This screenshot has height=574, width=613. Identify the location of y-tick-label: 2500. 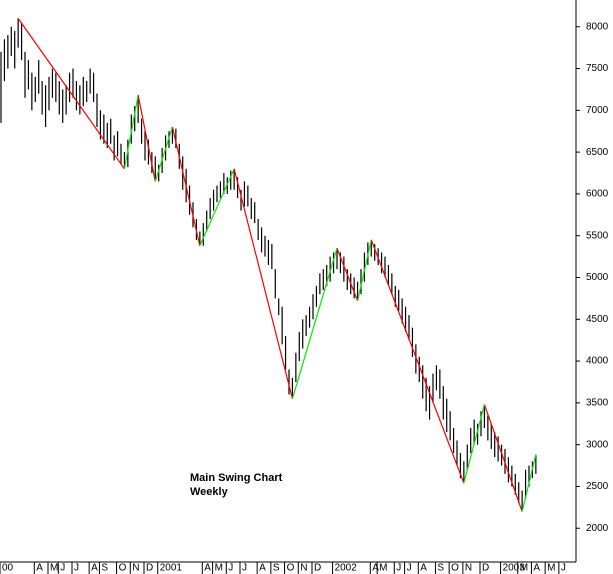
(597, 486).